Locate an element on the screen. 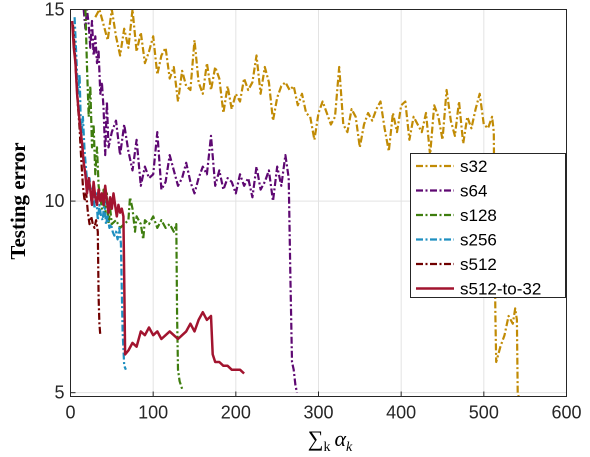  series-line-s256 is located at coordinates (100, 194).